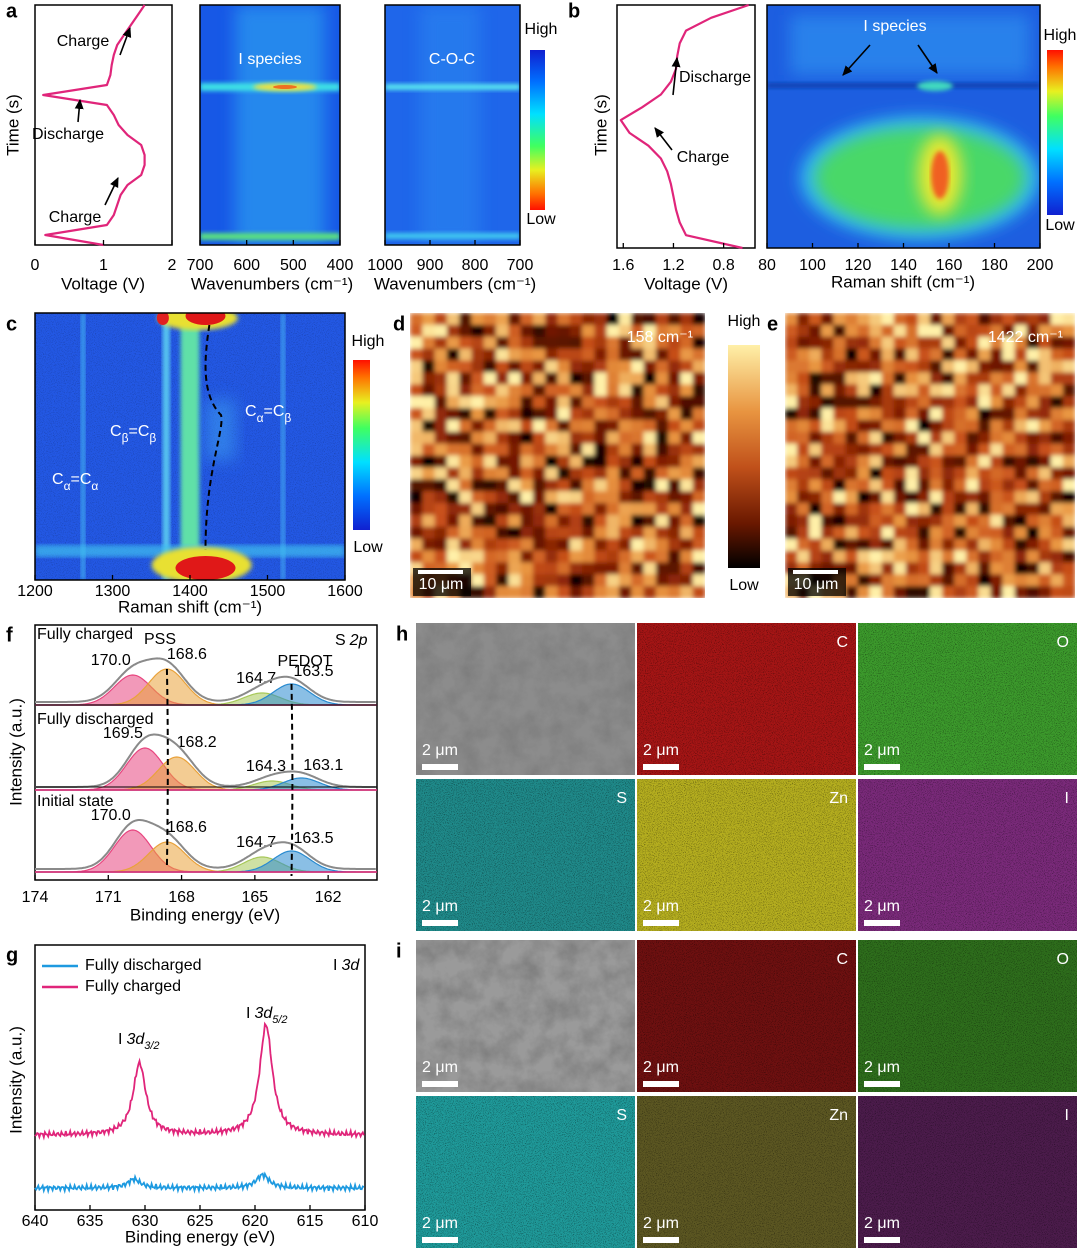 Image resolution: width=1080 pixels, height=1250 pixels. What do you see at coordinates (623, 265) in the screenshot?
I see `x-tick-label: 1.6` at bounding box center [623, 265].